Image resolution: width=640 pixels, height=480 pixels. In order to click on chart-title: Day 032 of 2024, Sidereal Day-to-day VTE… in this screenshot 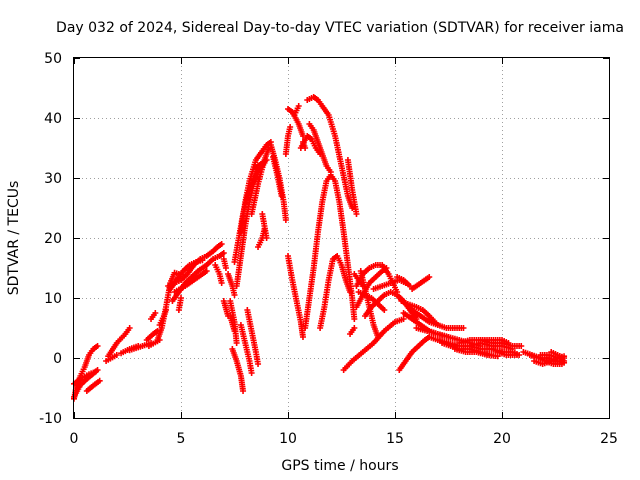, I will do `click(340, 28)`.